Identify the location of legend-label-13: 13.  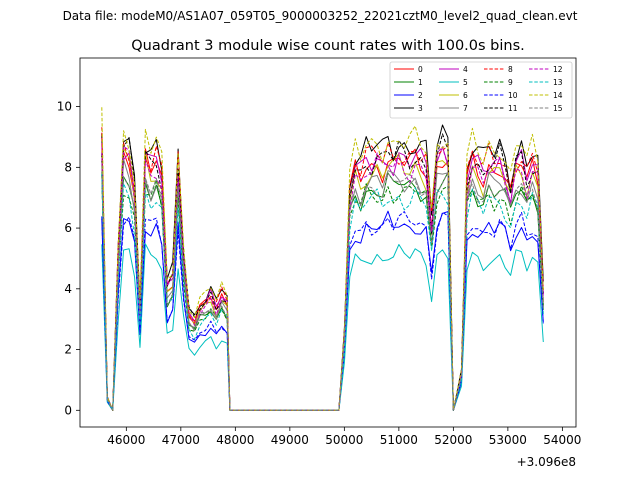
(558, 82).